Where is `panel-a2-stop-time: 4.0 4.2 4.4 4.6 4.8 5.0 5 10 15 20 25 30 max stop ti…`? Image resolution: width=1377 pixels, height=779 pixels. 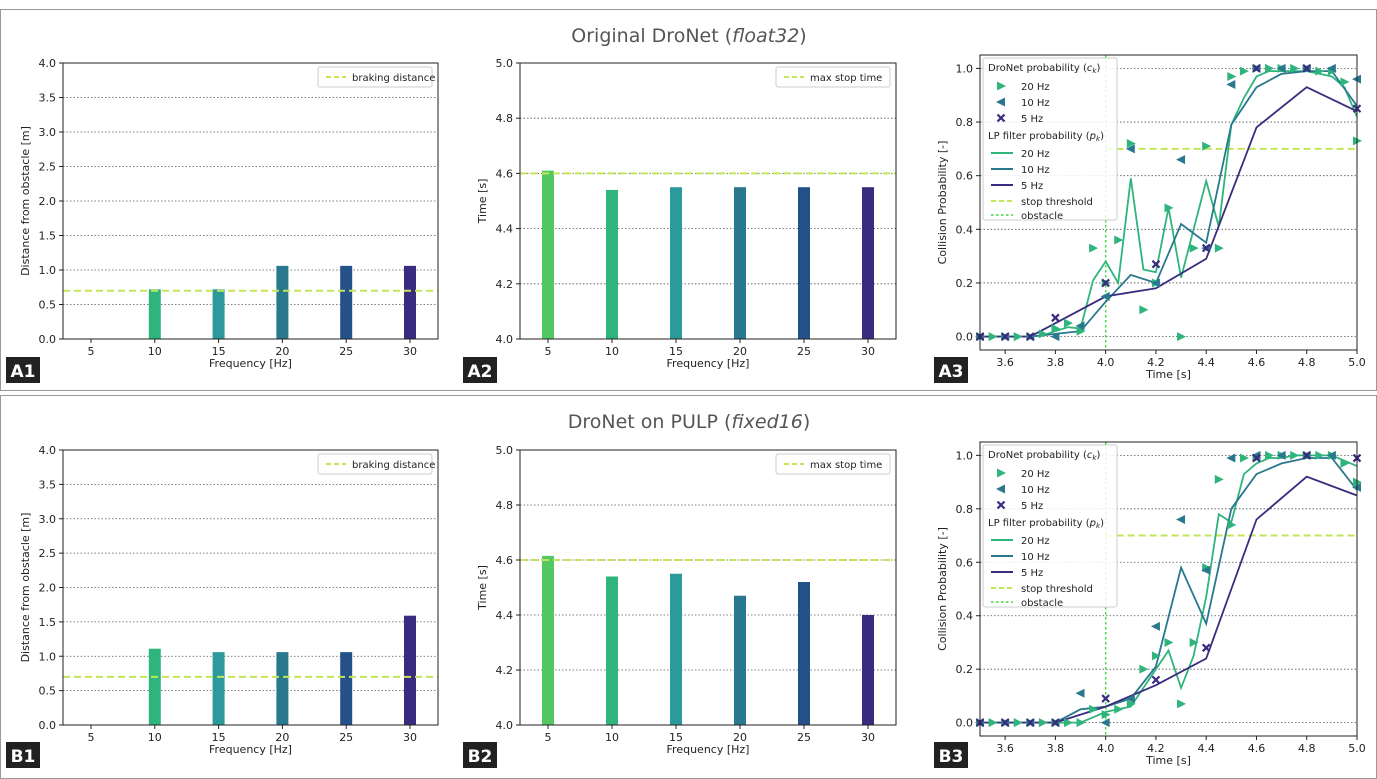
panel-a2-stop-time: 4.0 4.2 4.4 4.6 4.8 5.0 5 10 15 20 25 30 max stop ti… is located at coordinates (680, 220).